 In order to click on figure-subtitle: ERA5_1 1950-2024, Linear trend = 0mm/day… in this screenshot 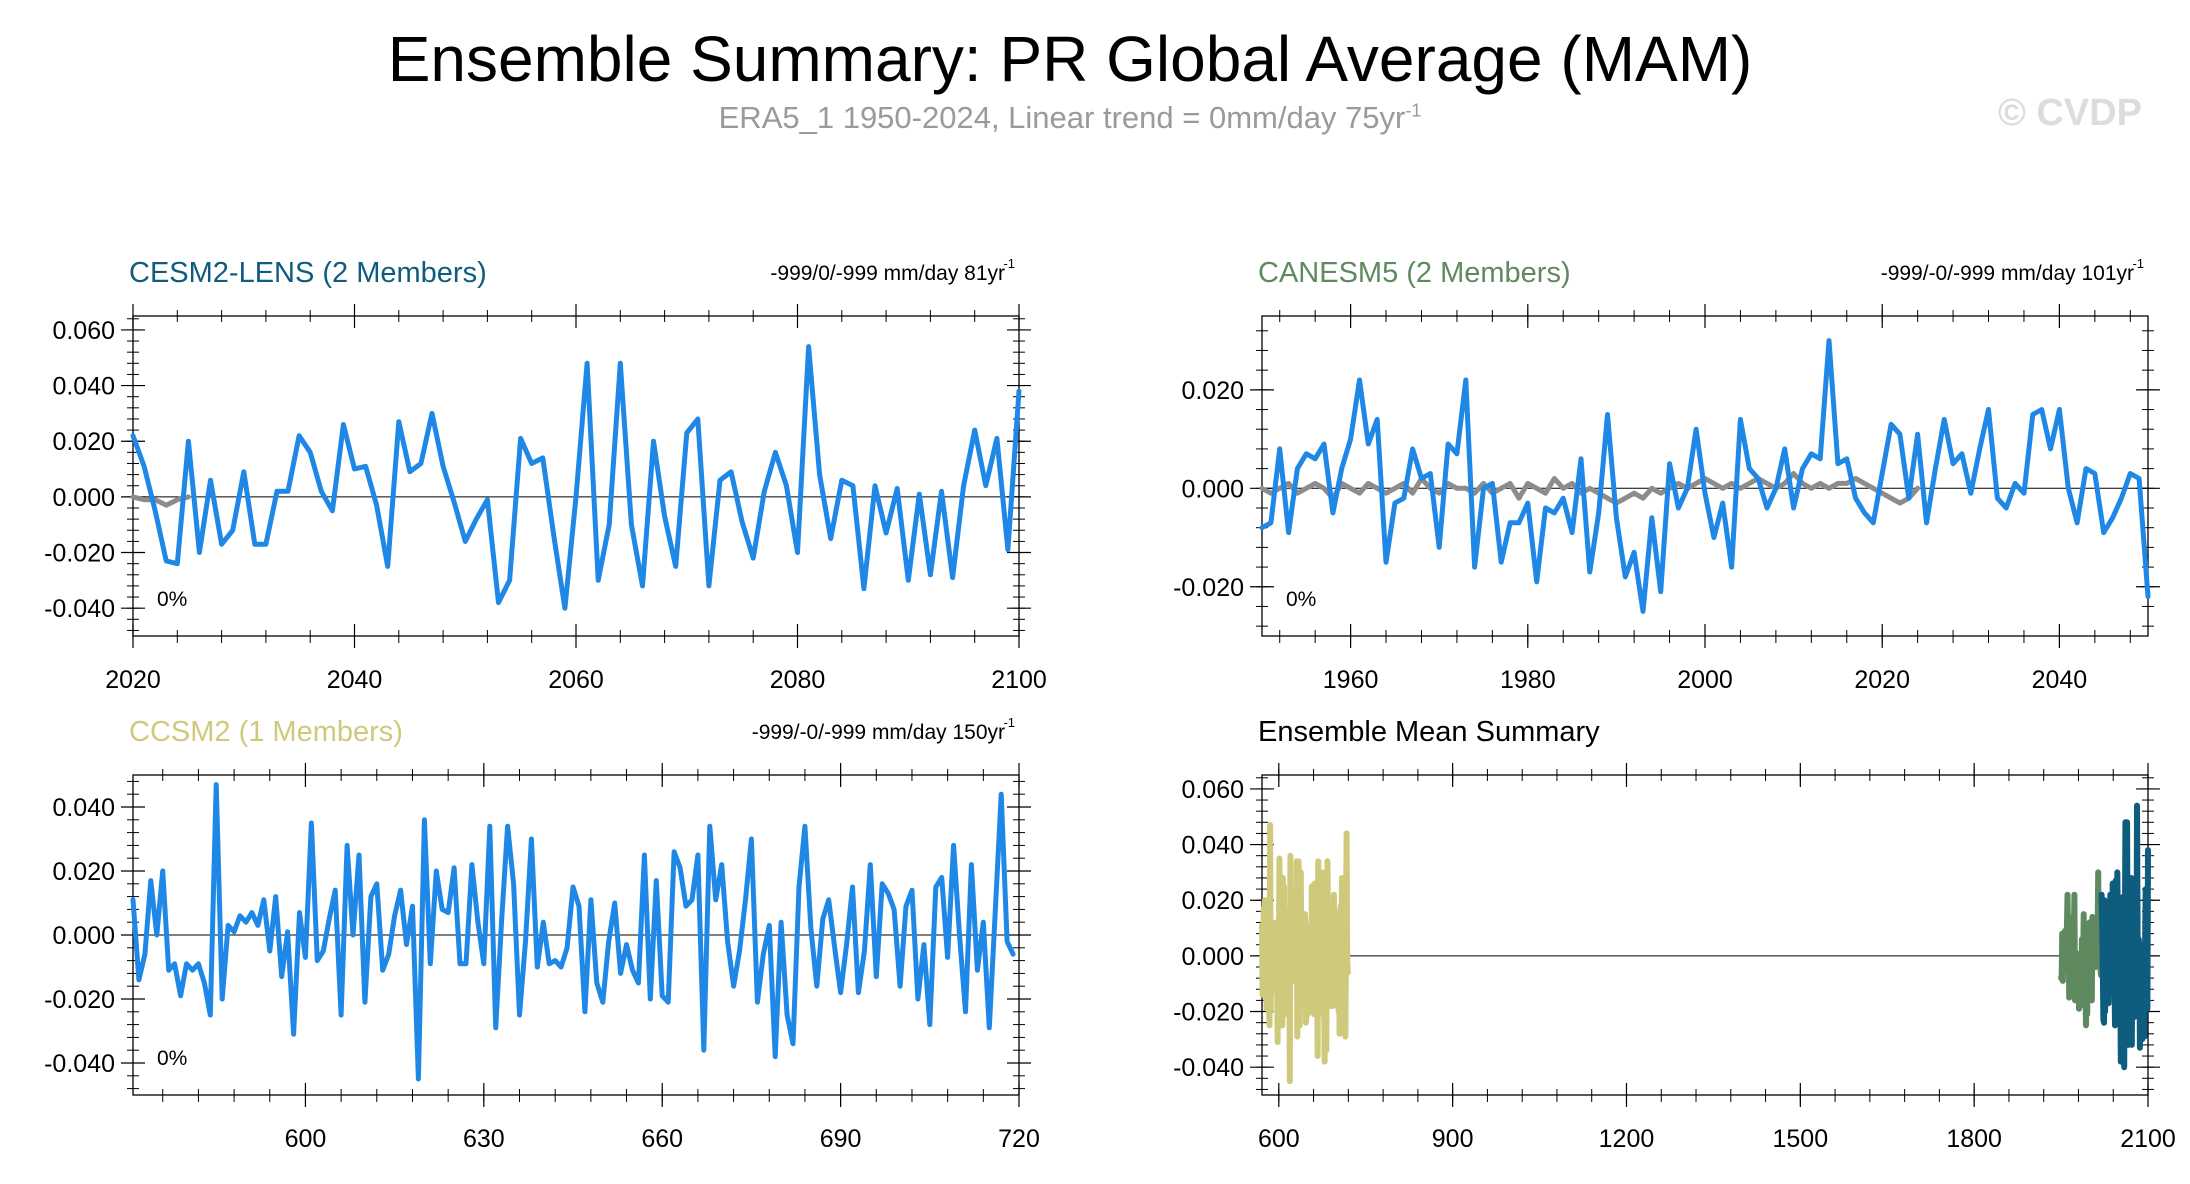, I will do `click(1070, 118)`.